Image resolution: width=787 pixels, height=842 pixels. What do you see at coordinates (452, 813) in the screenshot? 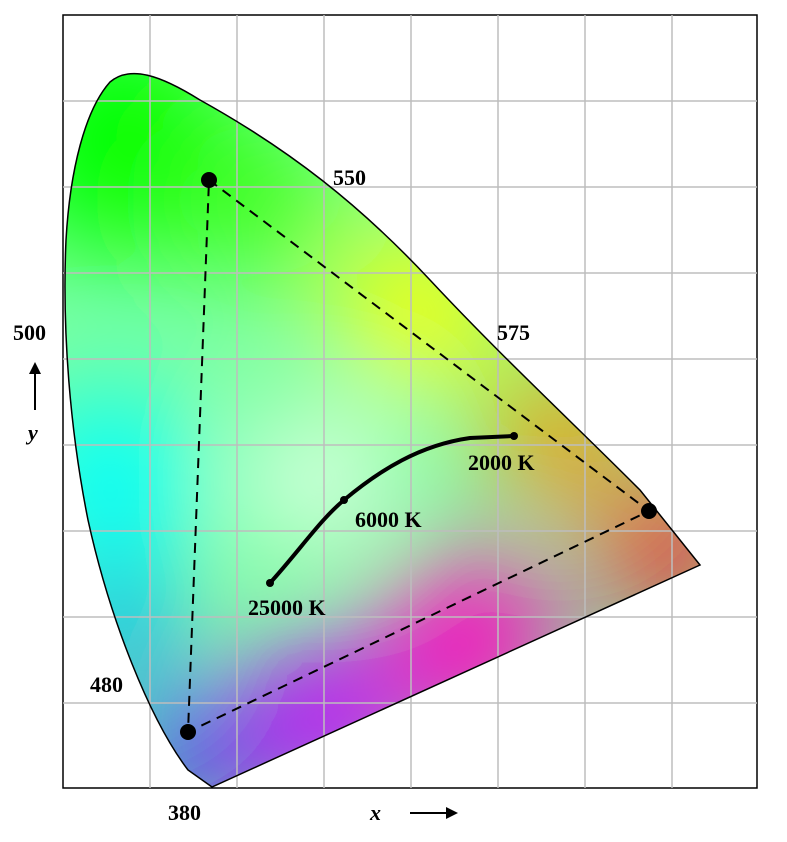
I see `x-arrowhead` at bounding box center [452, 813].